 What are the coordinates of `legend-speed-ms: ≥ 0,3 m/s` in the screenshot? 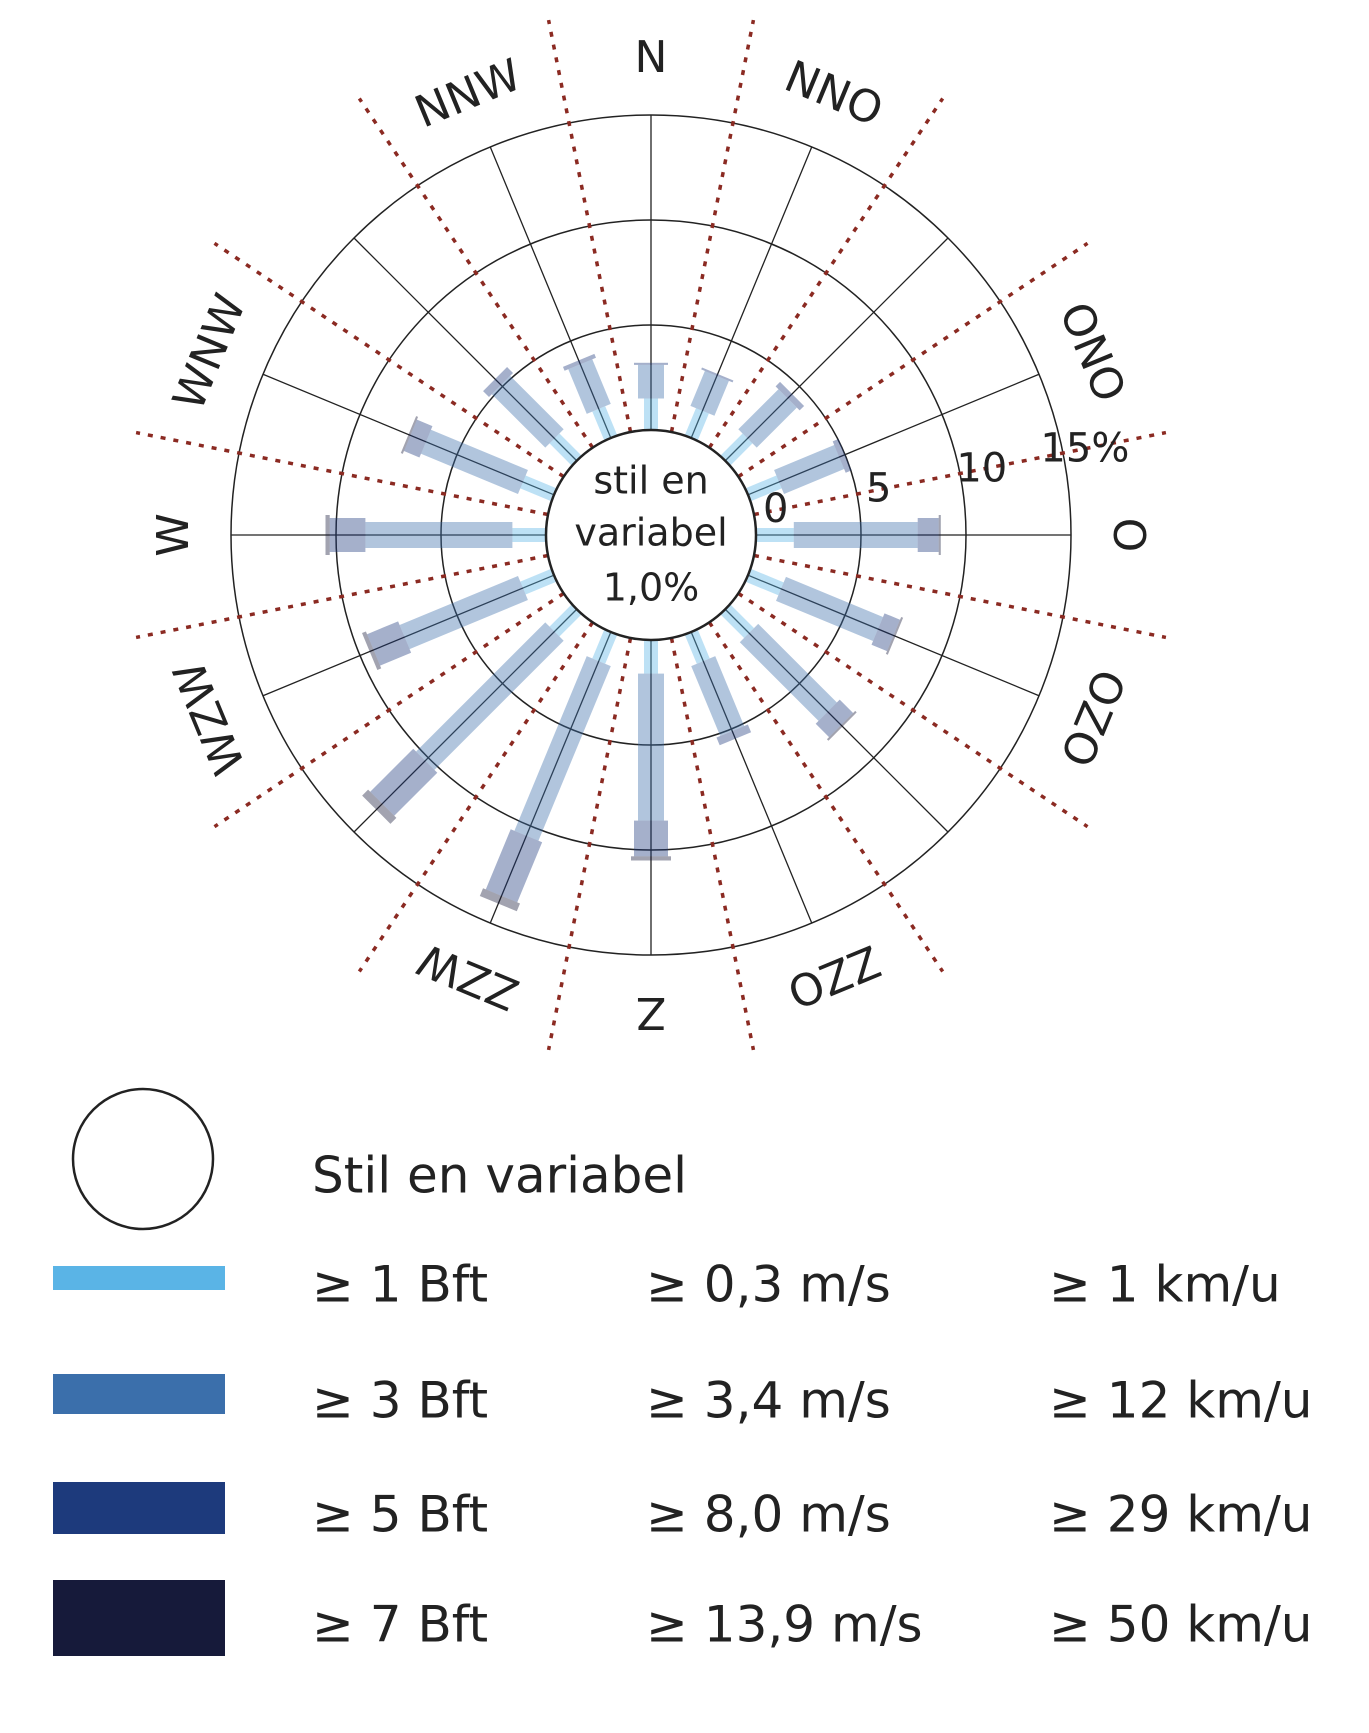 It's located at (768, 1285).